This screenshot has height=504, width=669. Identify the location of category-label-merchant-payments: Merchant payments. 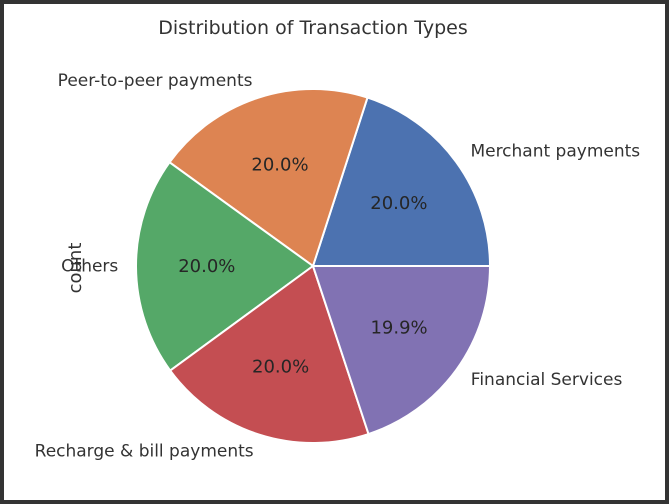
(555, 151).